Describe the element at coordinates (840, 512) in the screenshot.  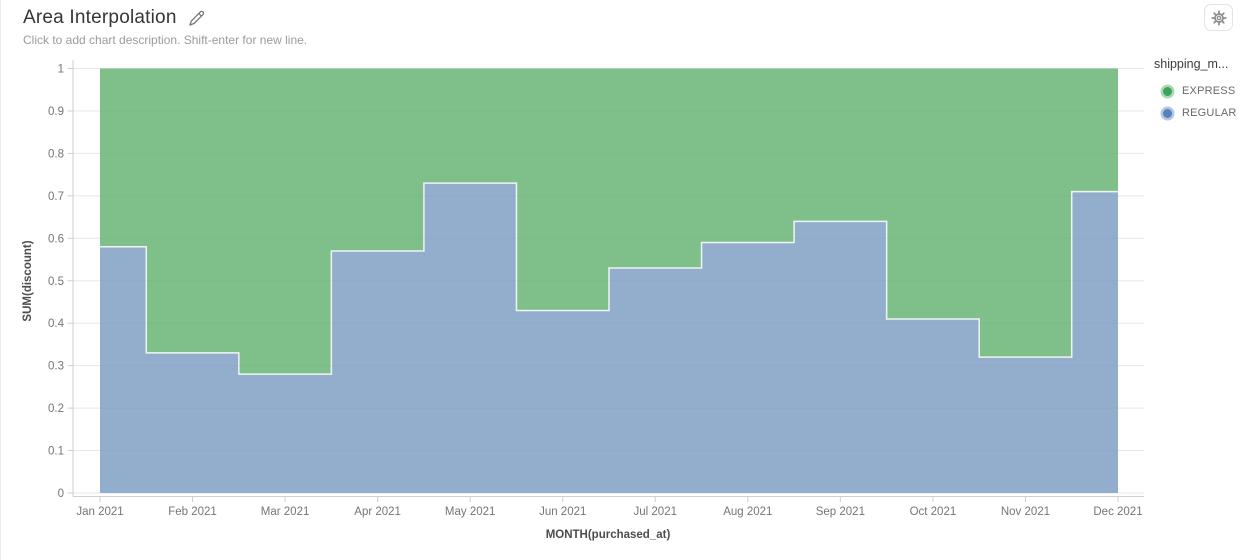
I see `x-tick-label: Sep 2021` at that location.